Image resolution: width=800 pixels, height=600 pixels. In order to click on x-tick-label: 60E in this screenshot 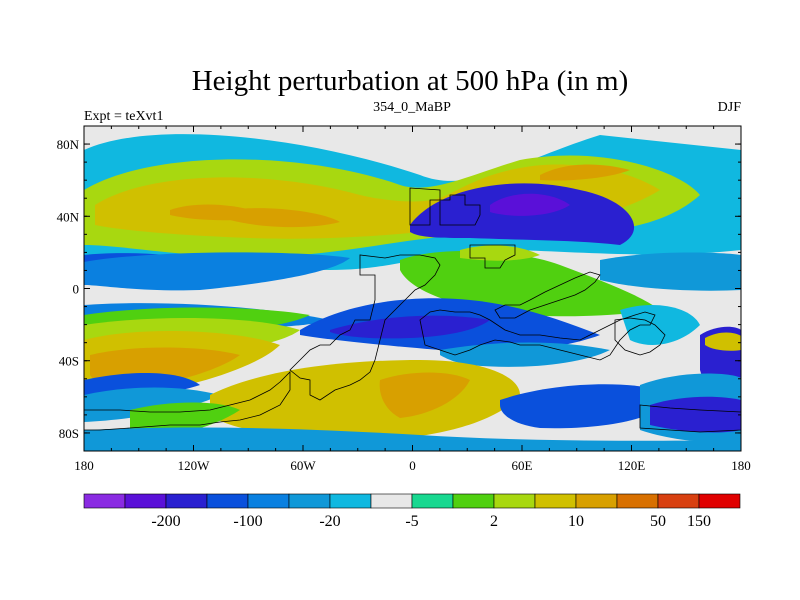, I will do `click(522, 465)`.